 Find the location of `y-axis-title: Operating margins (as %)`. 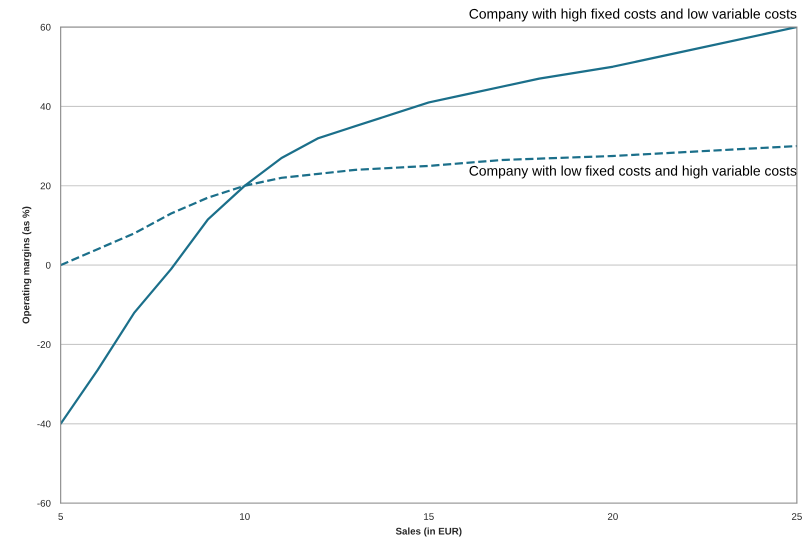

y-axis-title: Operating margins (as %) is located at coordinates (27, 265).